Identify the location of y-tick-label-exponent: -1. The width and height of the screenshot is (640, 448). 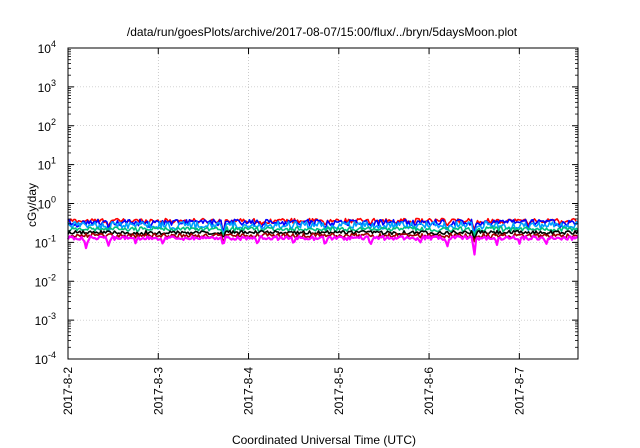
(52, 238).